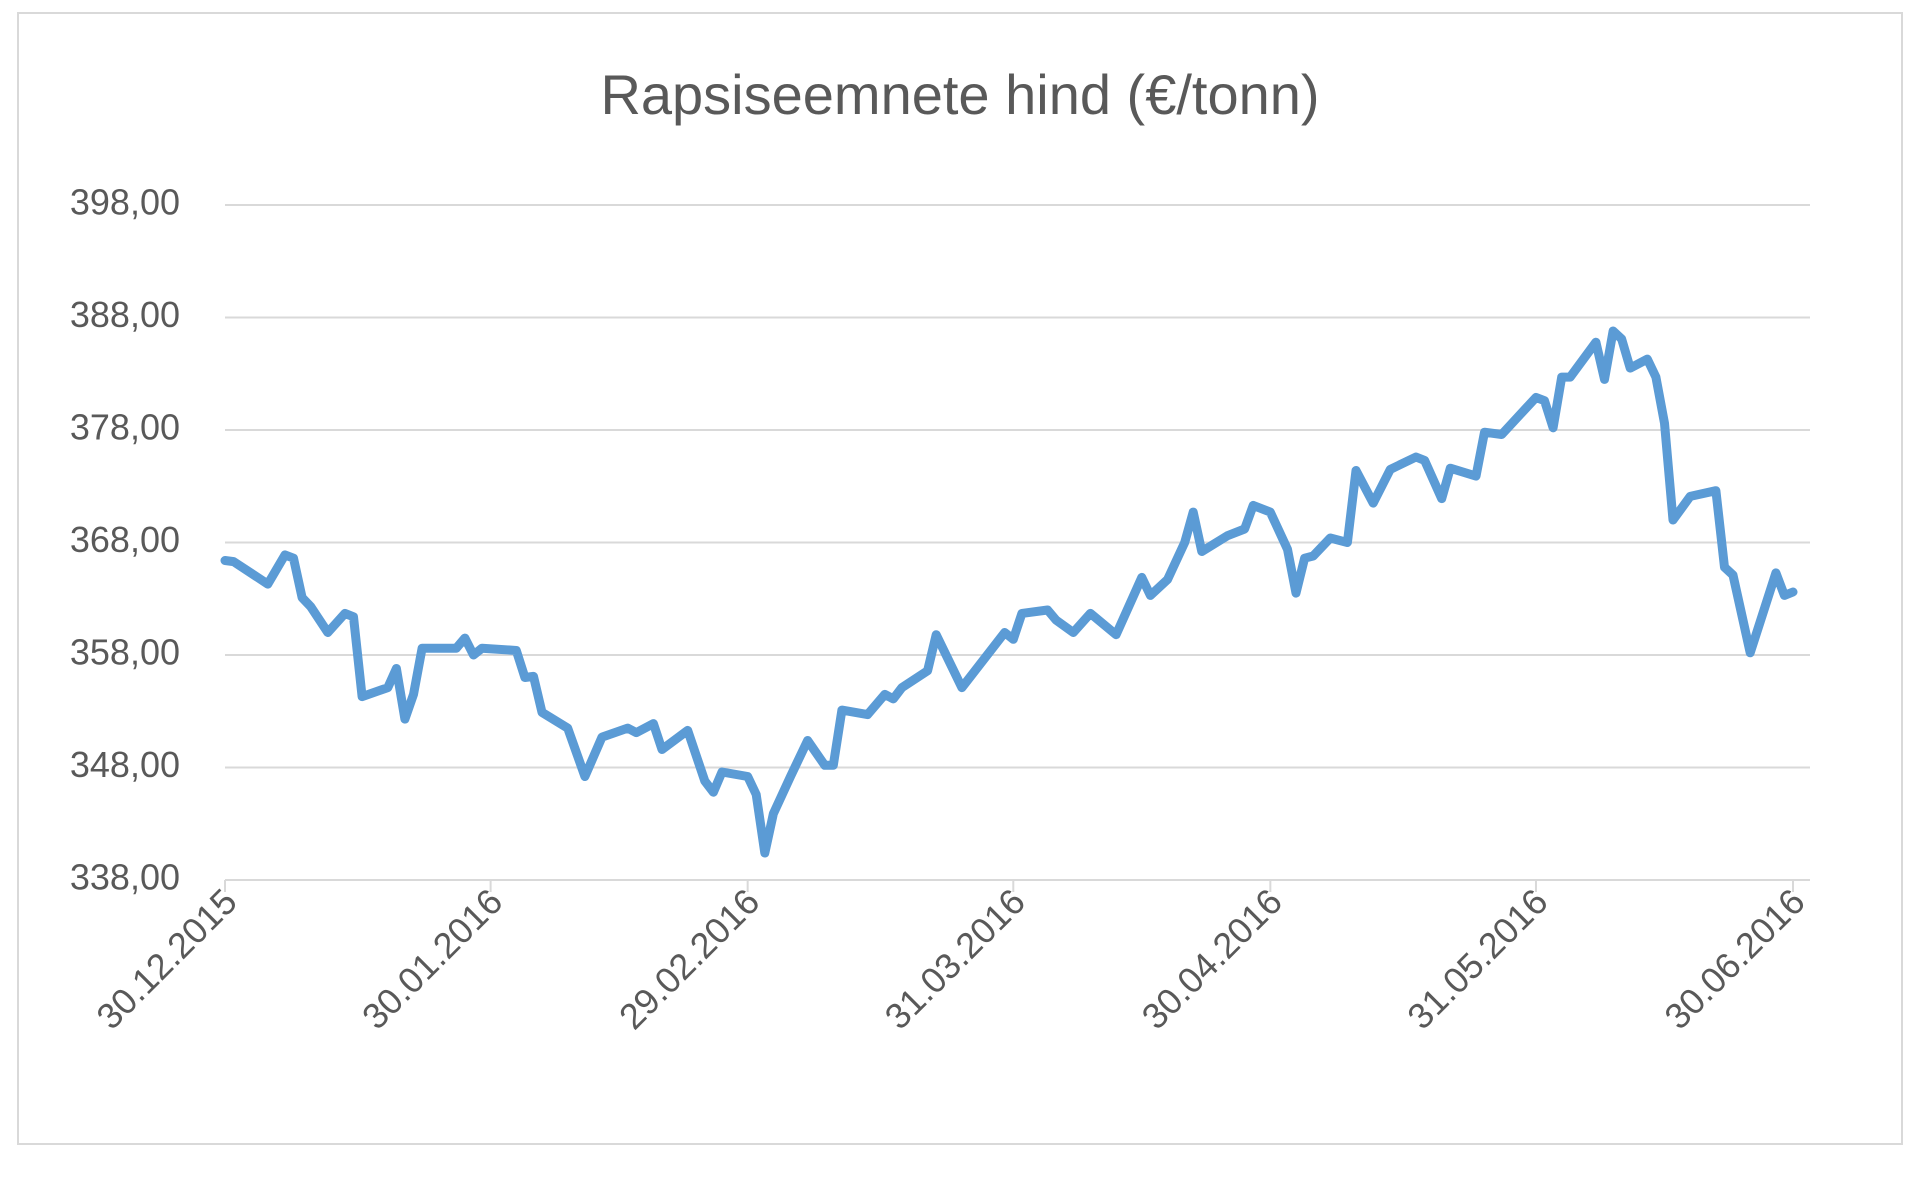  Describe the element at coordinates (125, 652) in the screenshot. I see `y-tick-label: 358,00` at that location.